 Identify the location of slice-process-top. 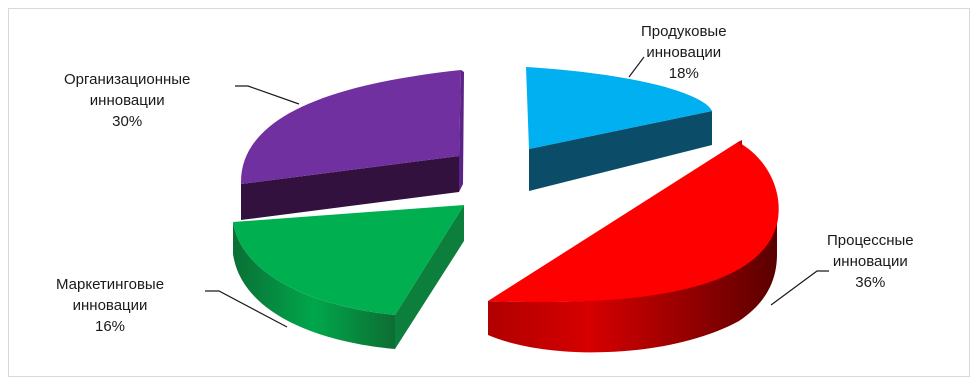
(633, 222).